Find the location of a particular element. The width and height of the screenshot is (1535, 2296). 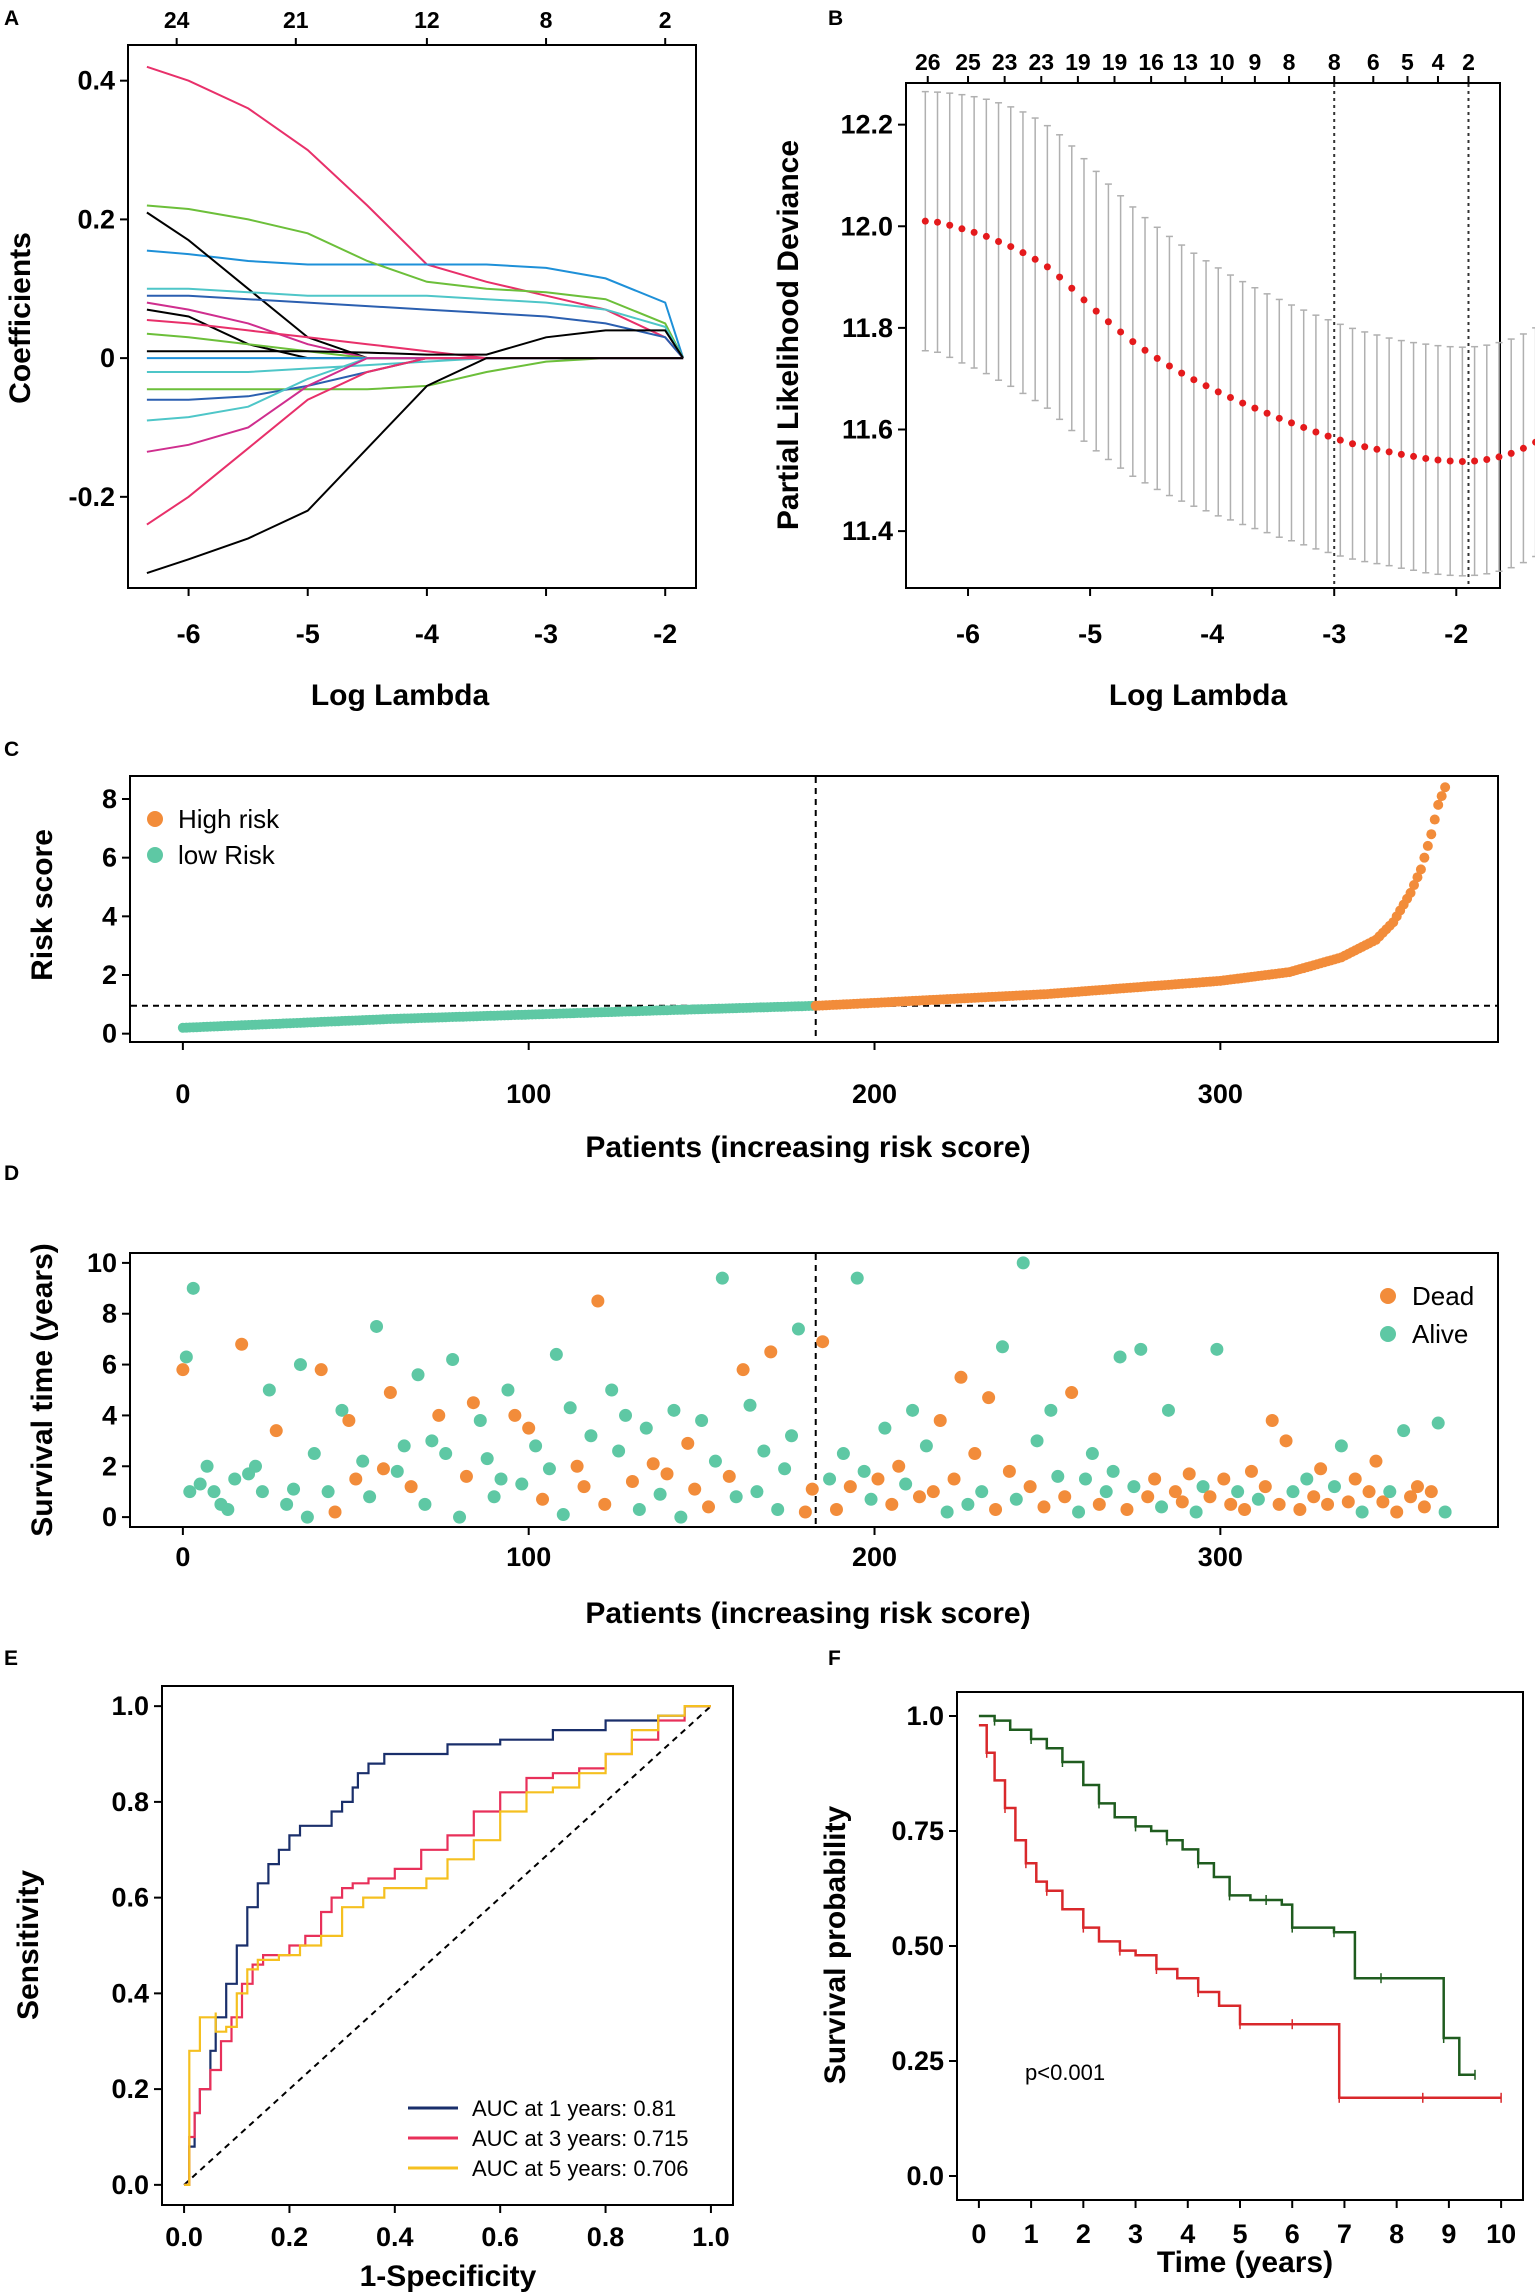

x-tick-label: -3 is located at coordinates (546, 634).